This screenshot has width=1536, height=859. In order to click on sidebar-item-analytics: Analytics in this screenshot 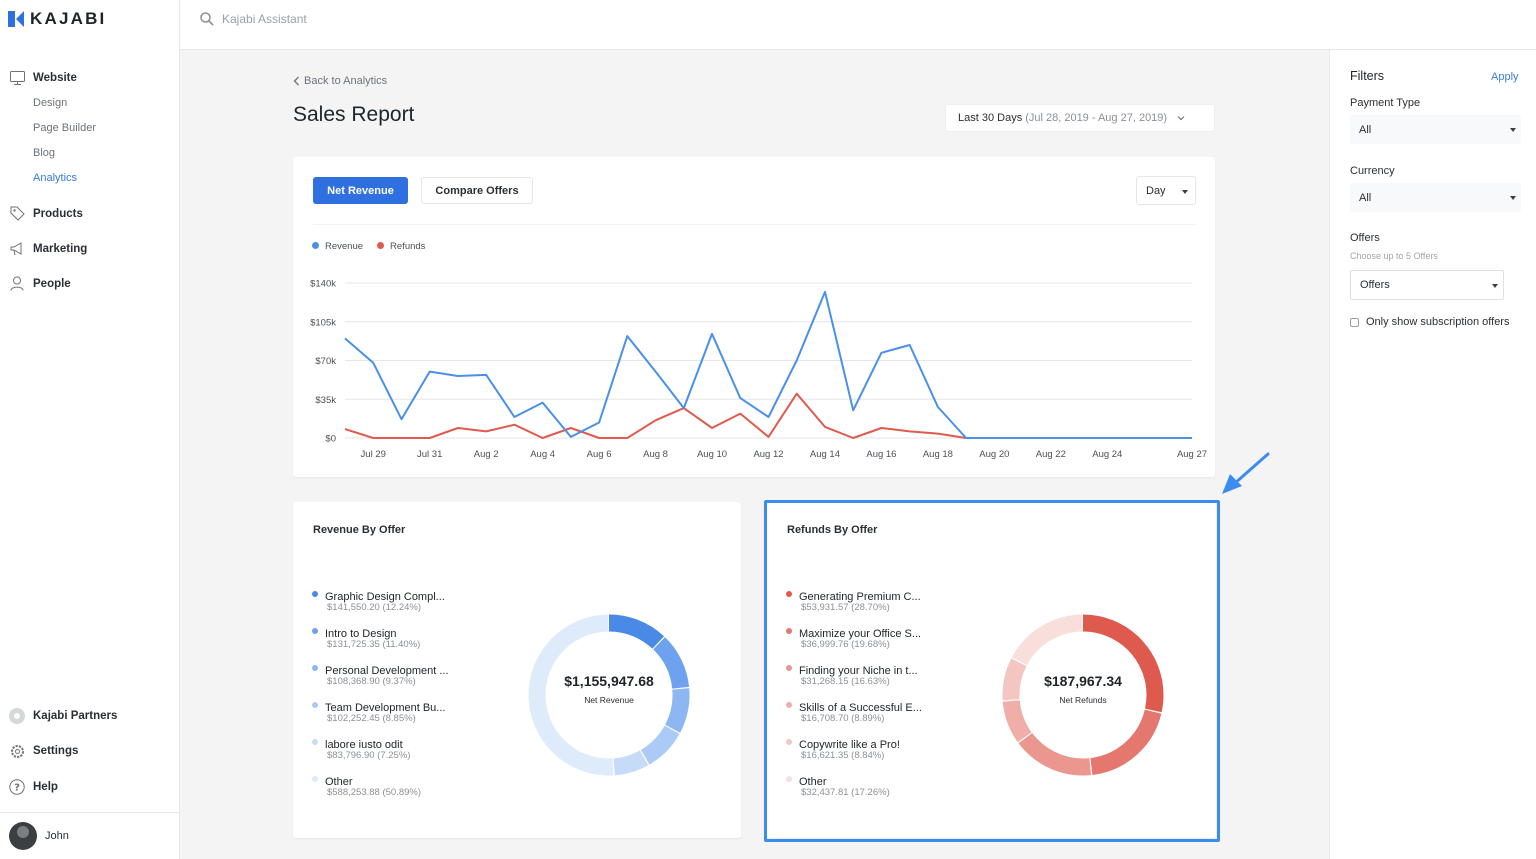, I will do `click(55, 177)`.